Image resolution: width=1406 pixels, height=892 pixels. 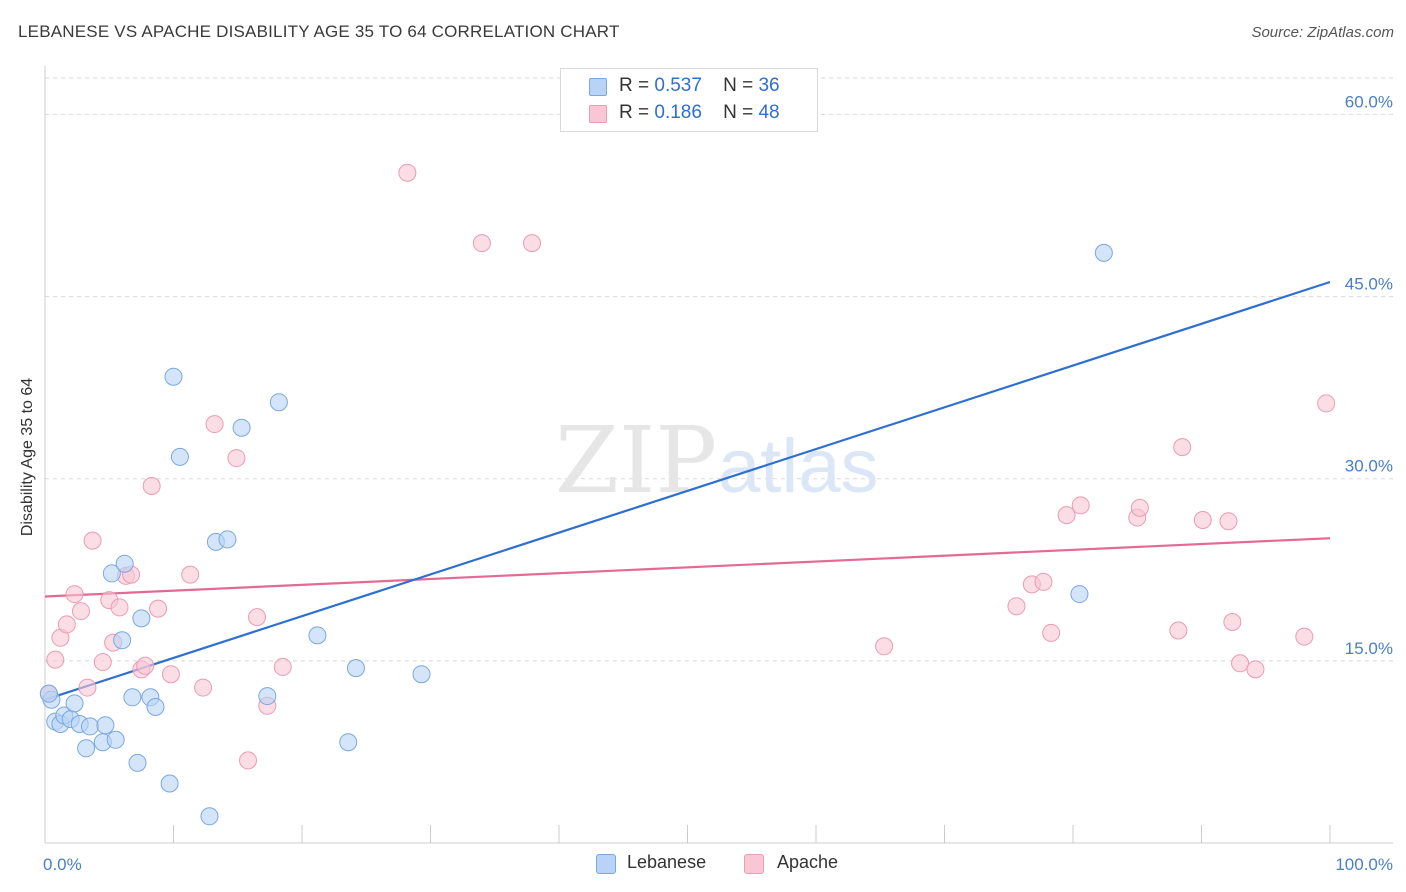 I want to click on stats-text-apache: R = 0.186 N = 48, so click(x=699, y=113).